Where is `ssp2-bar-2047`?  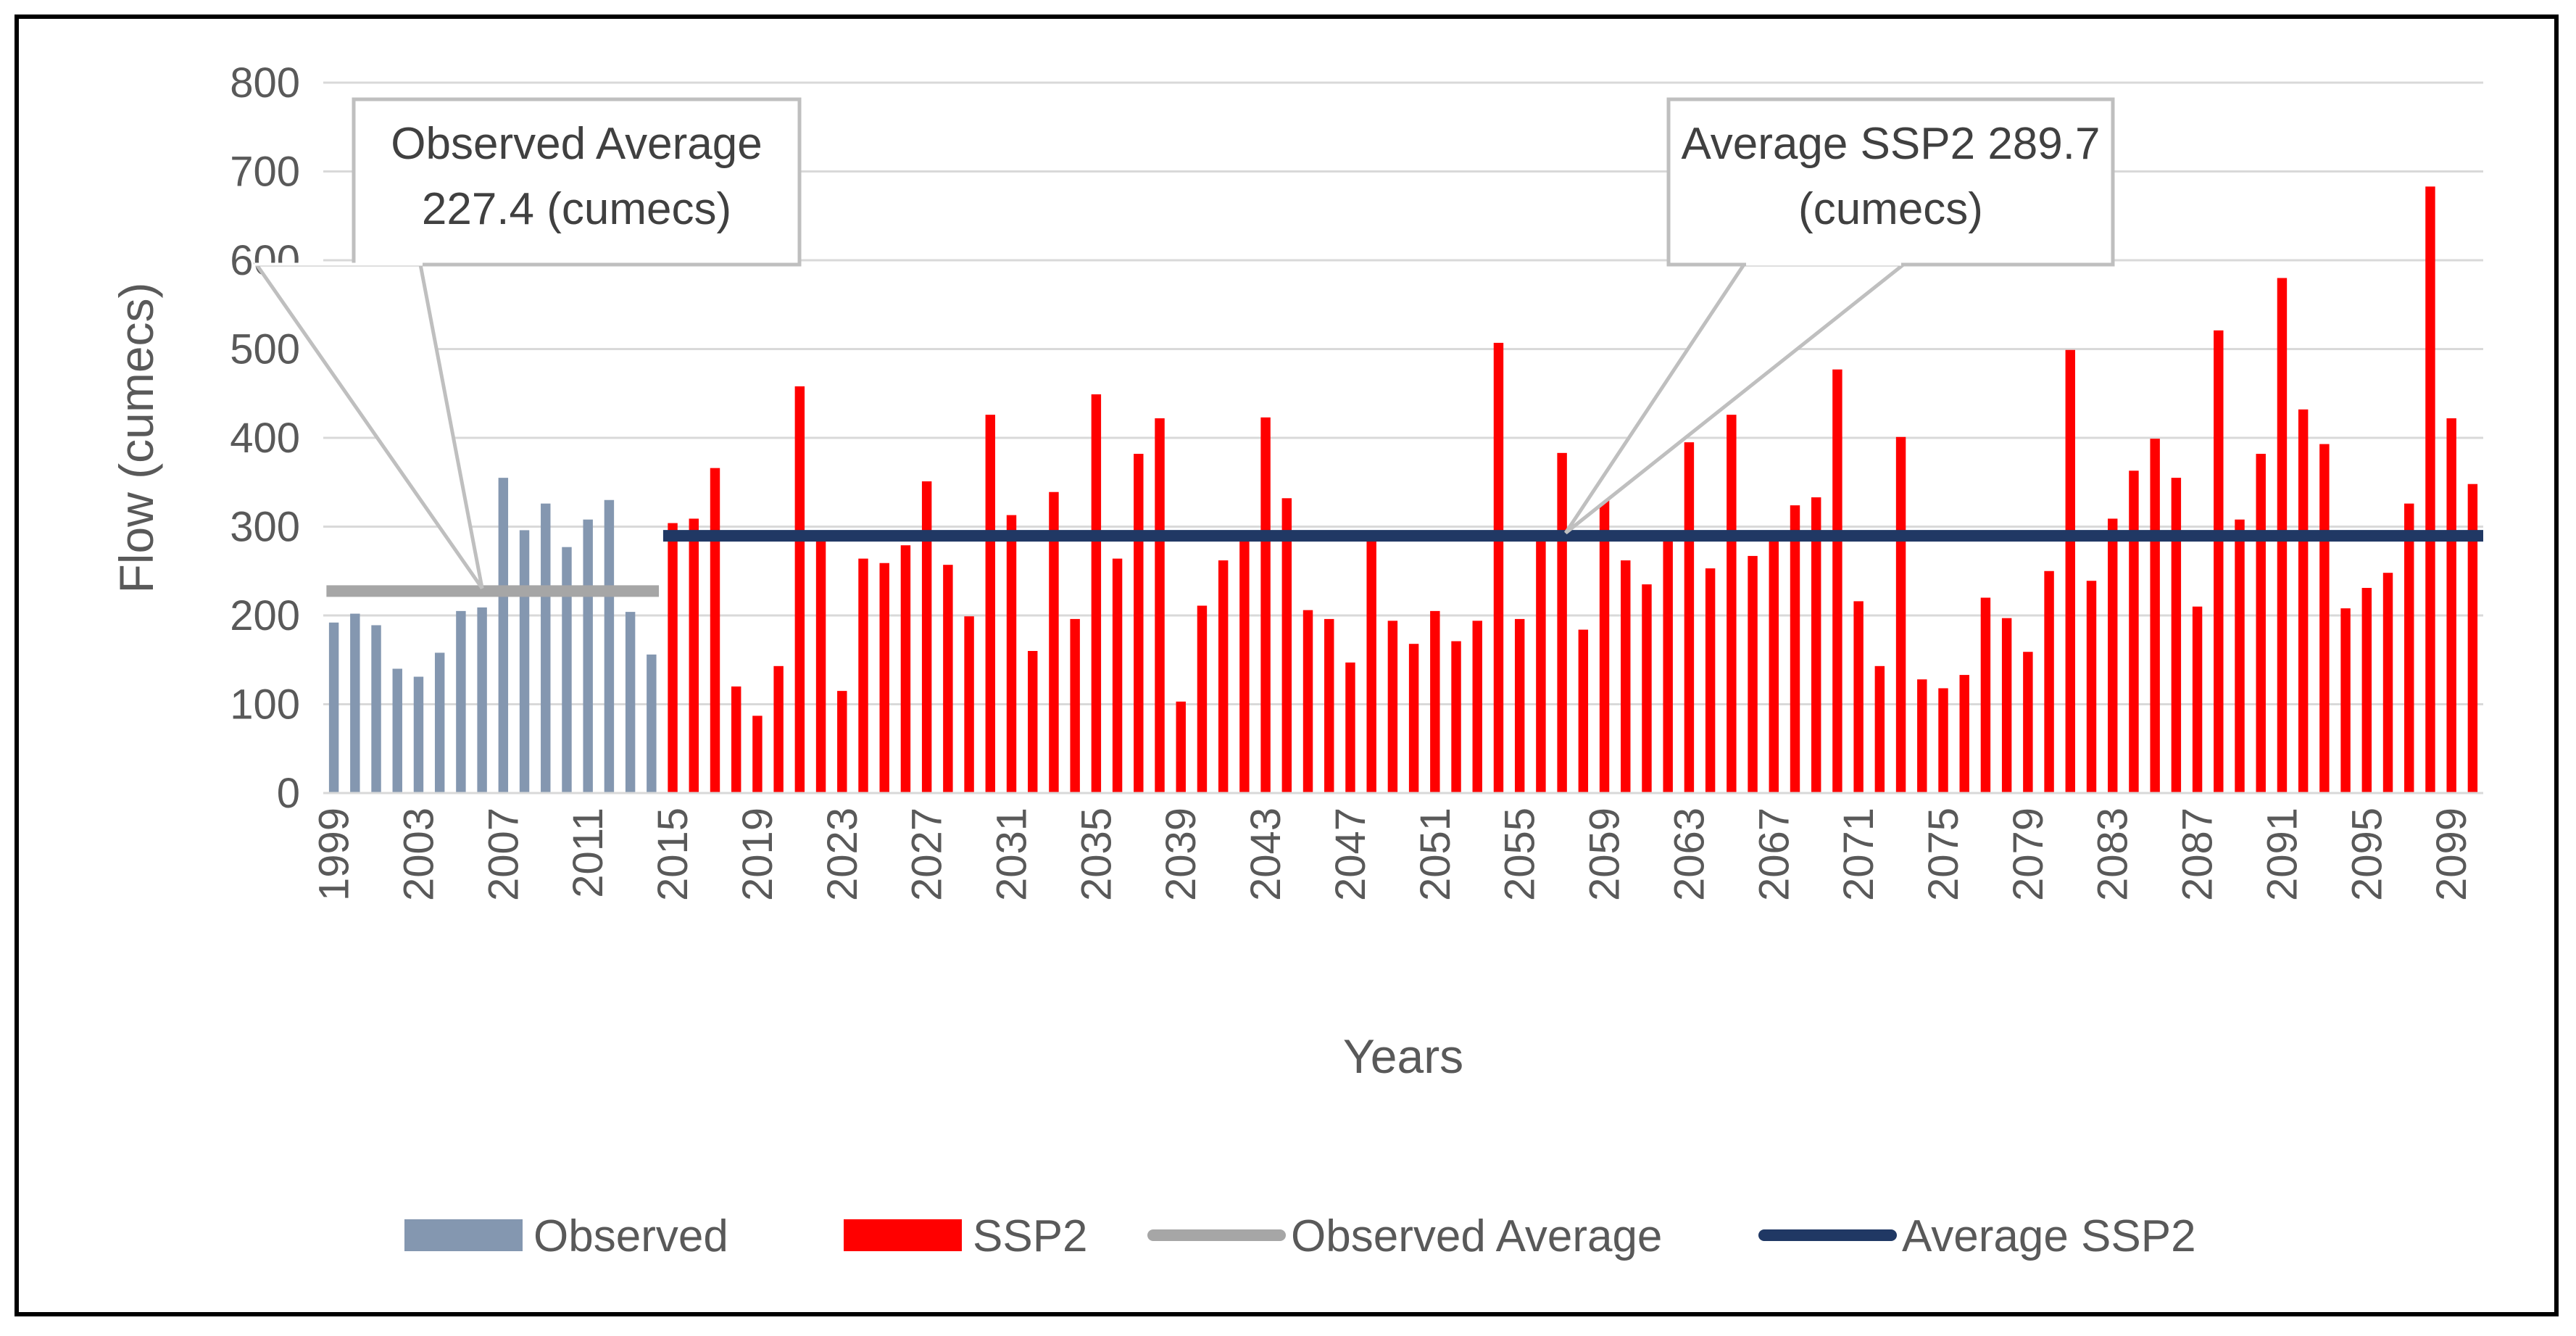
ssp2-bar-2047 is located at coordinates (1350, 727).